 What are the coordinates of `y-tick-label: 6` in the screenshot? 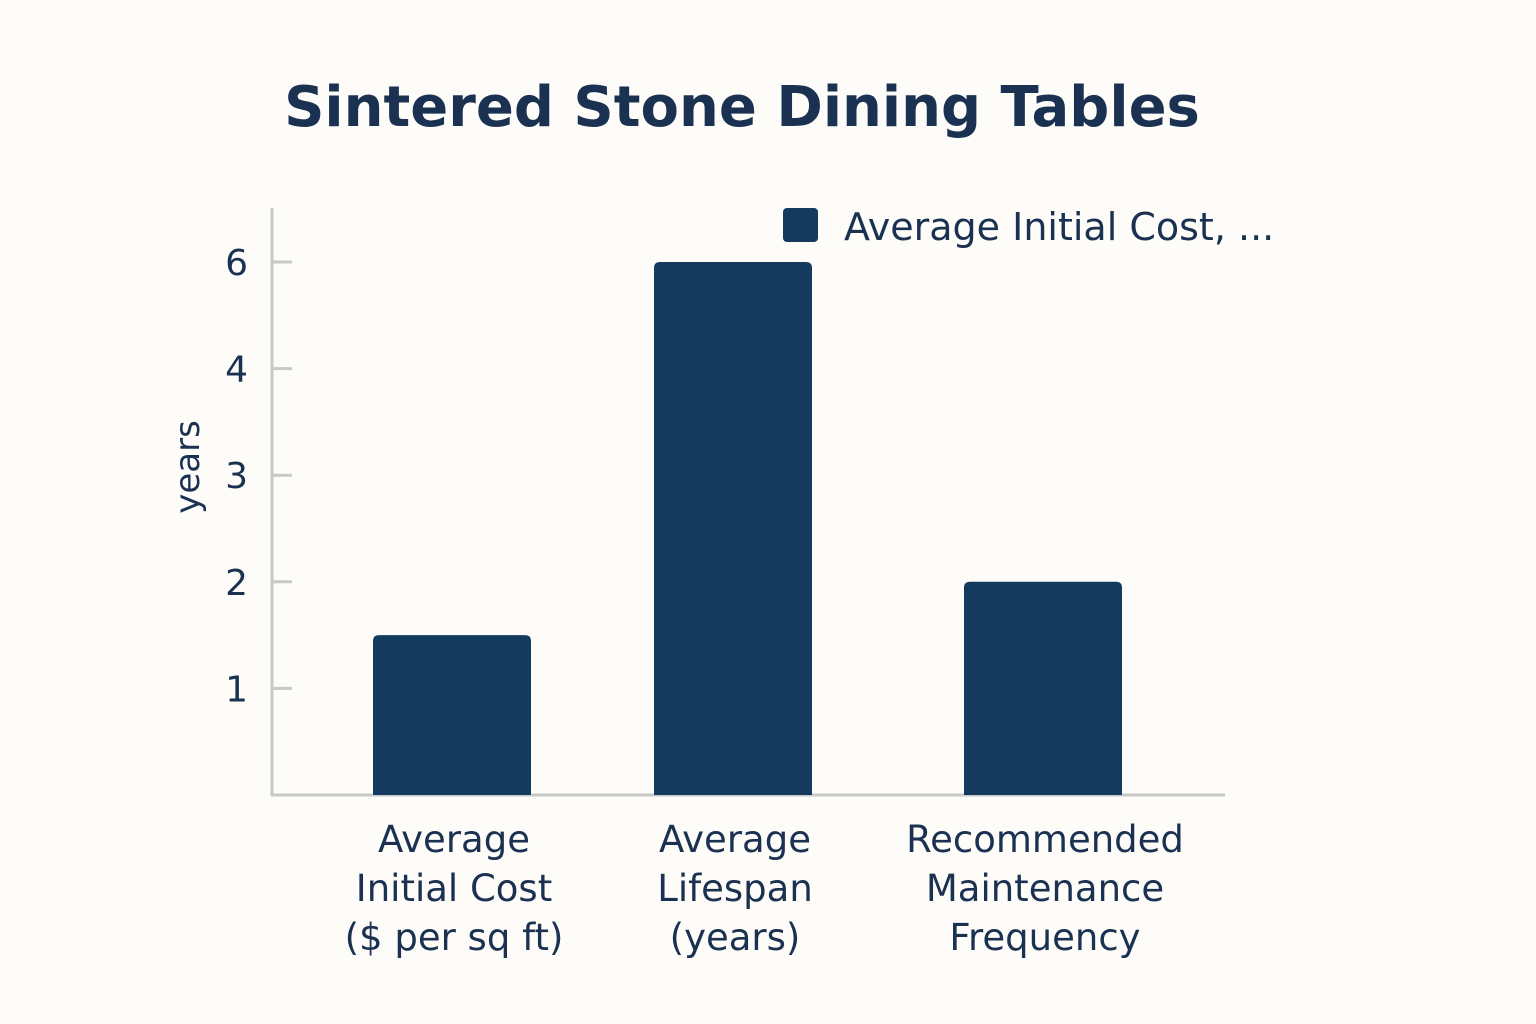 It's located at (236, 263).